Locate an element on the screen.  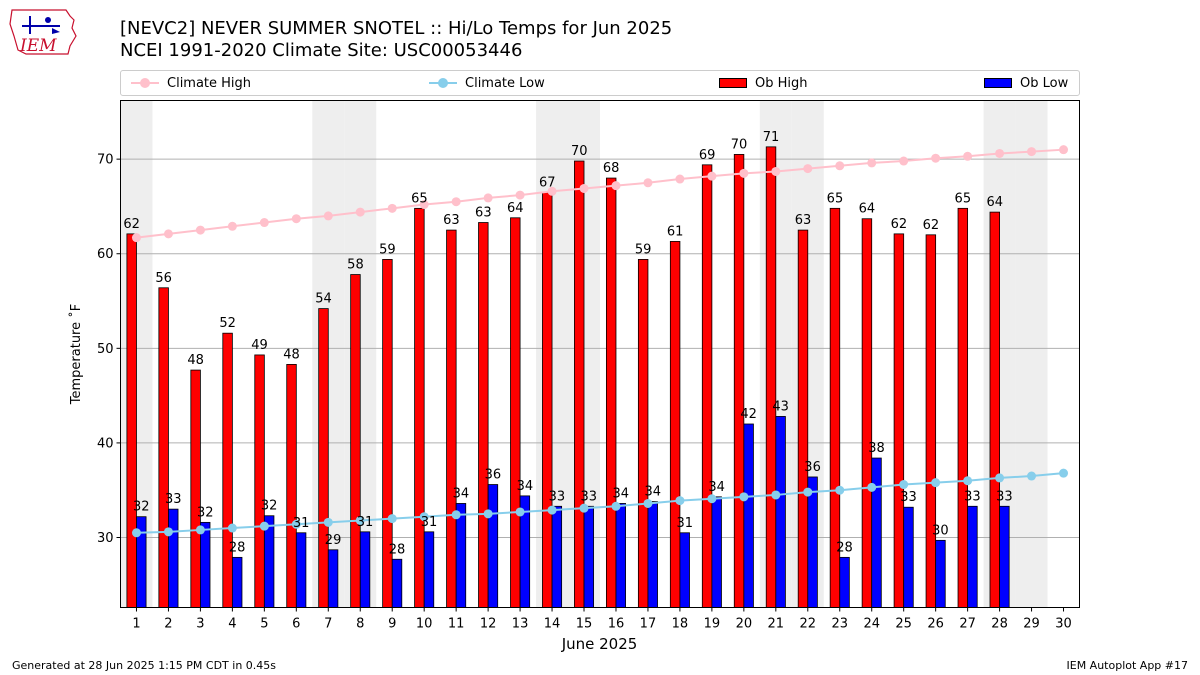
xtick-label-4: 4 is located at coordinates (232, 624).